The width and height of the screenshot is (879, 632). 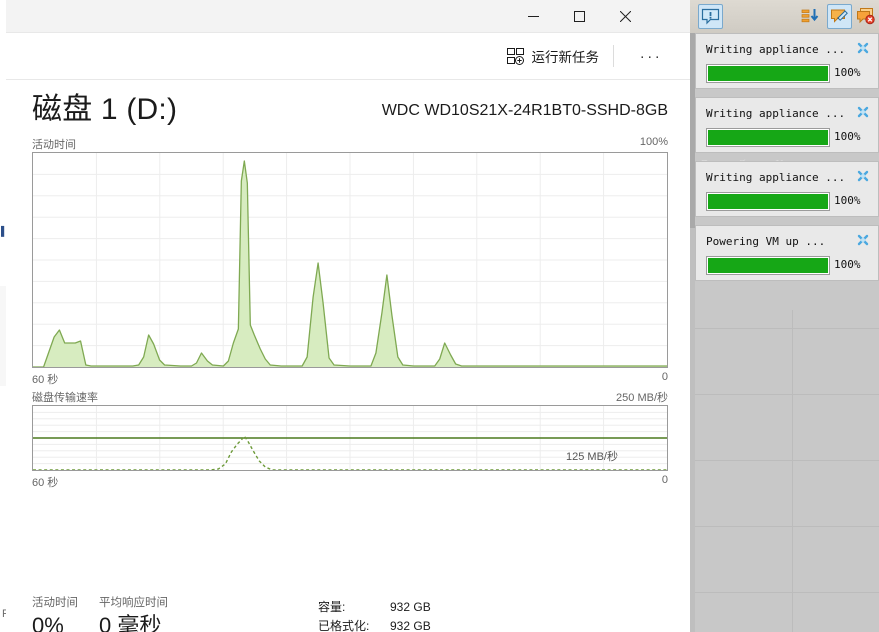 I want to click on detail-row: 容量: 932 GB, so click(x=428, y=607).